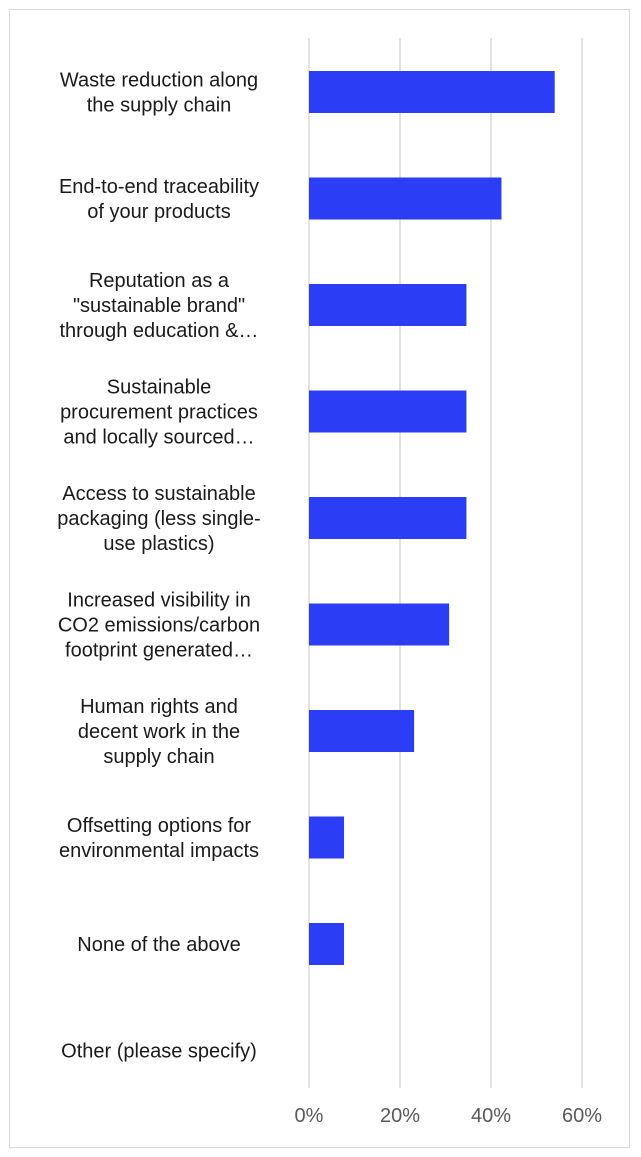  What do you see at coordinates (158, 601) in the screenshot?
I see `category-label-line: Increased visibility in` at bounding box center [158, 601].